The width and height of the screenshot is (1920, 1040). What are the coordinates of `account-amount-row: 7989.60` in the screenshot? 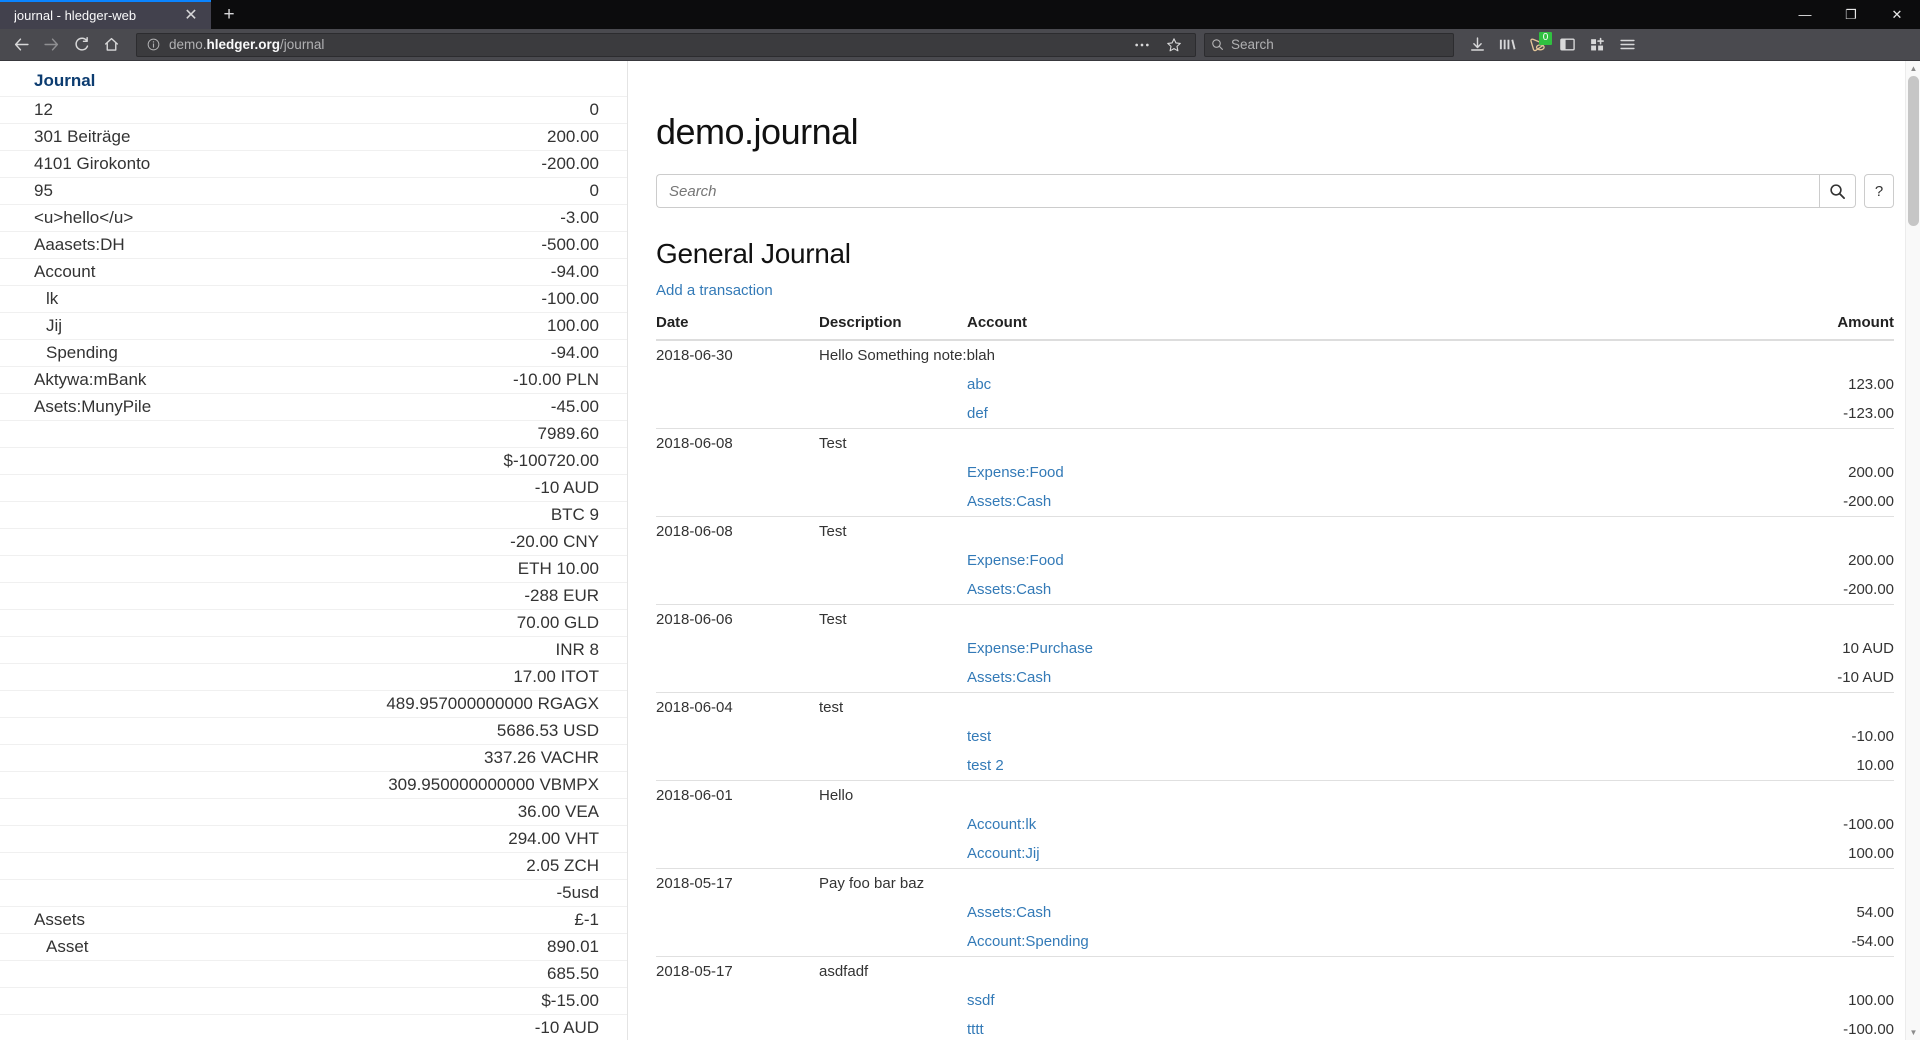 It's located at (313, 434).